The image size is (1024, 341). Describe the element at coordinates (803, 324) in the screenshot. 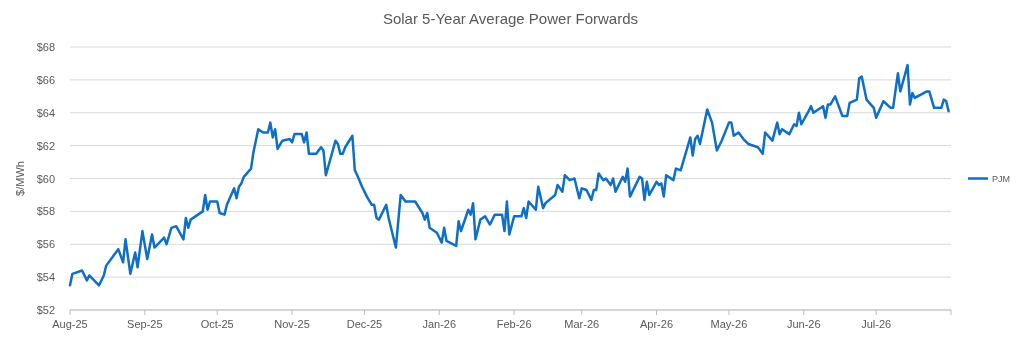

I see `x-tick-label: Jun-26` at that location.